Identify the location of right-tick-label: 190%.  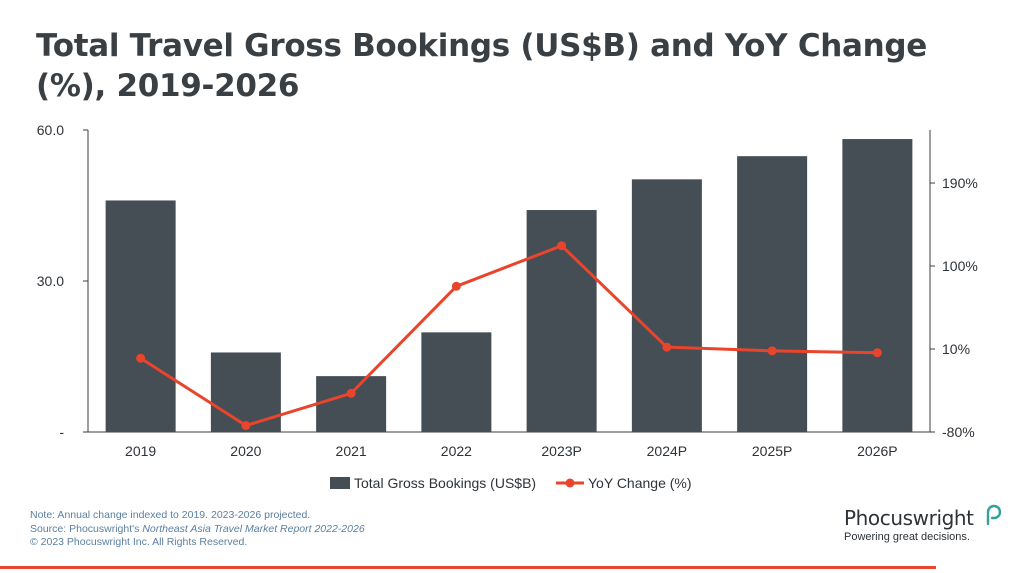
(960, 183).